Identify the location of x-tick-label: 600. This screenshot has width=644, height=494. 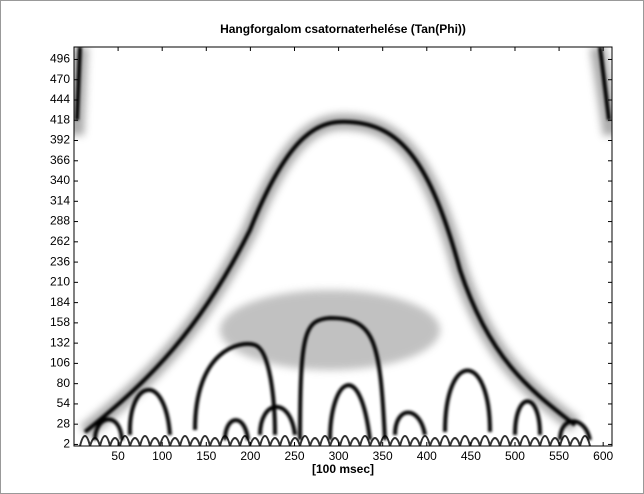
(603, 456).